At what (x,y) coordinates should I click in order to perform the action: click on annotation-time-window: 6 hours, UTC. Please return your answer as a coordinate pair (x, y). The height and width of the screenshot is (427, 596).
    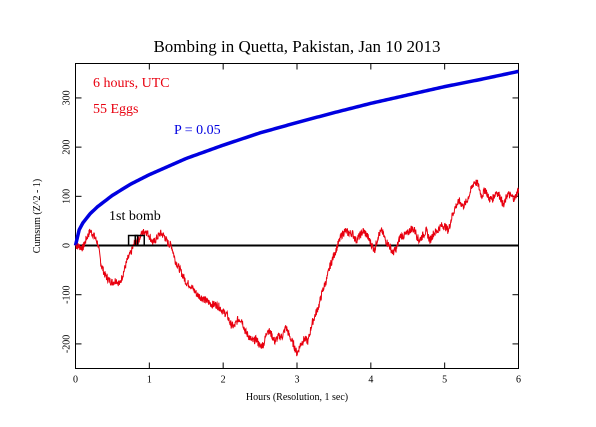
    Looking at the image, I should click on (131, 83).